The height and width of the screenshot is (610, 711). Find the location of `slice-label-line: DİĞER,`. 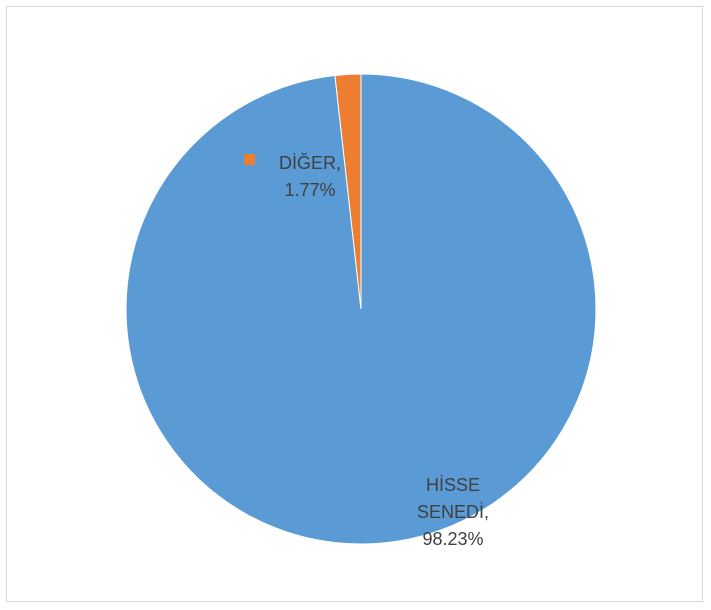

slice-label-line: DİĞER, is located at coordinates (310, 162).